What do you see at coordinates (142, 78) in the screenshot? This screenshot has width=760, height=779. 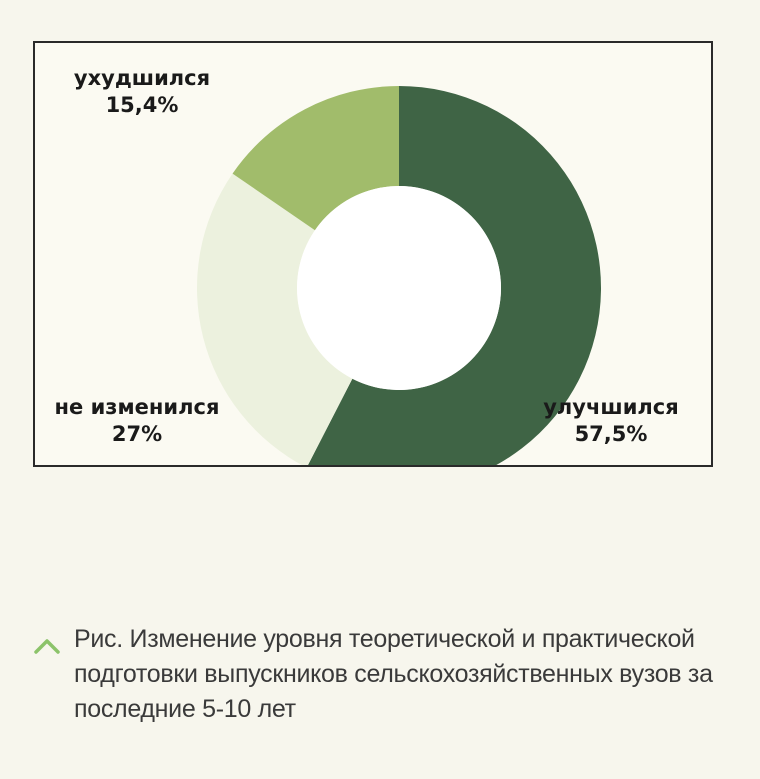 I see `slice-label-worsened-name: ухудшился` at bounding box center [142, 78].